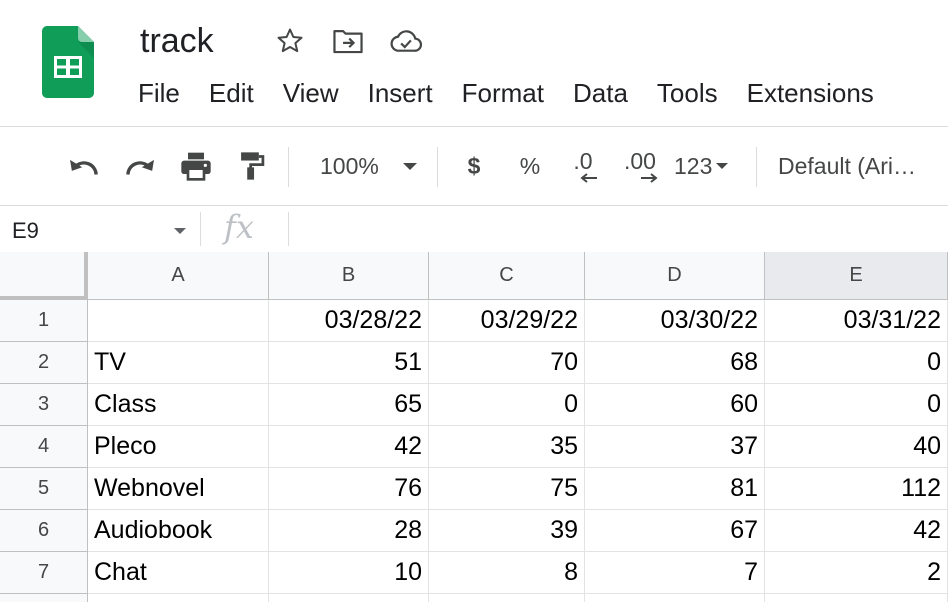 The image size is (948, 602). Describe the element at coordinates (856, 321) in the screenshot. I see `cell-e1: 03/31/22` at that location.